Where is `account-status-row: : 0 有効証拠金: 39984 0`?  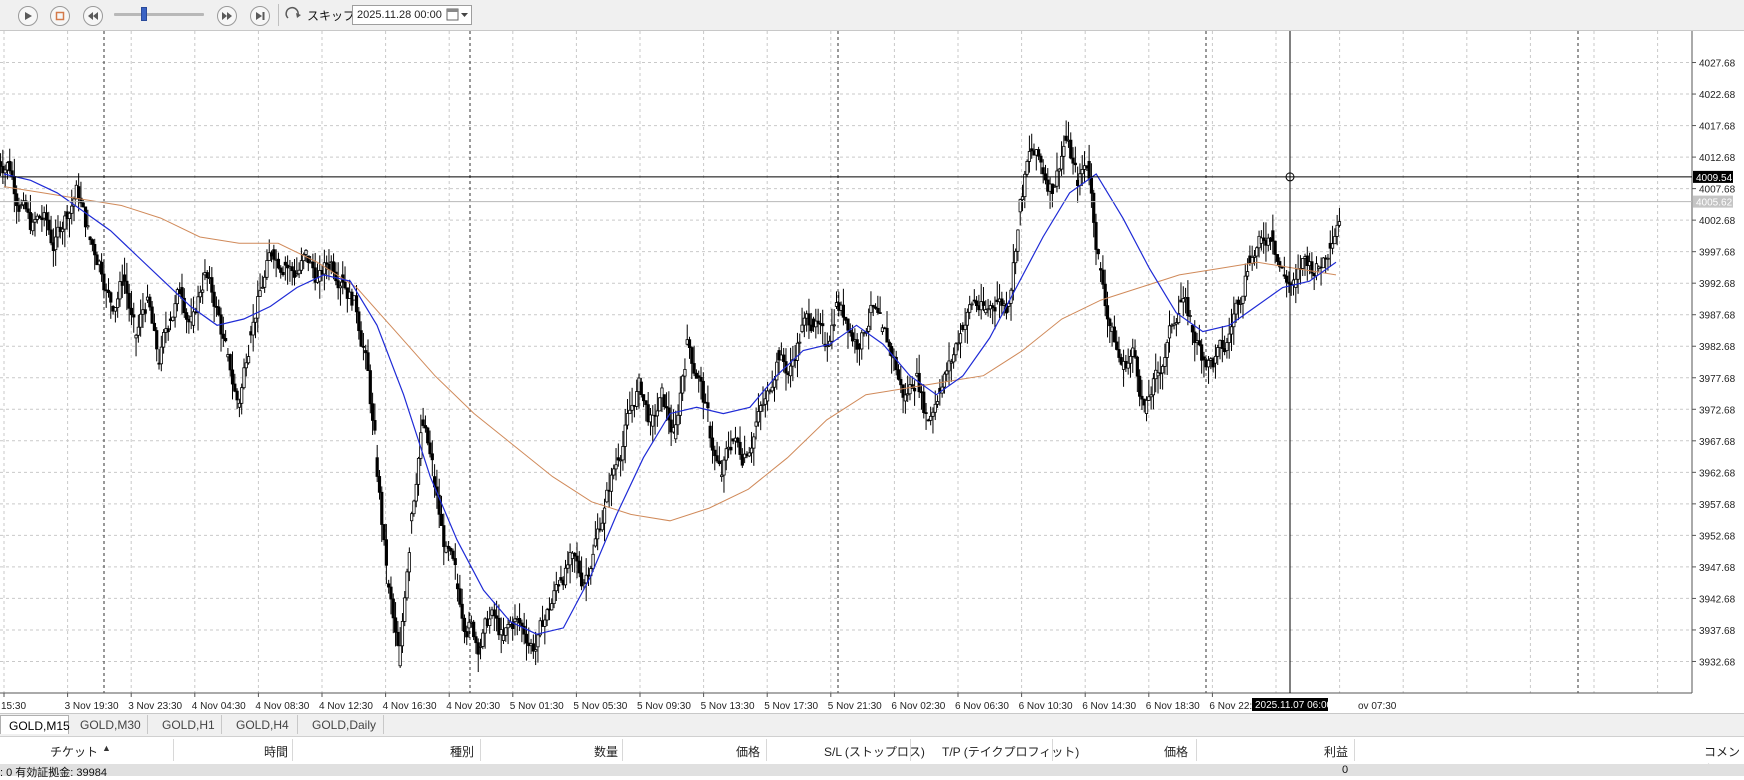 account-status-row: : 0 有効証拠金: 39984 0 is located at coordinates (872, 771).